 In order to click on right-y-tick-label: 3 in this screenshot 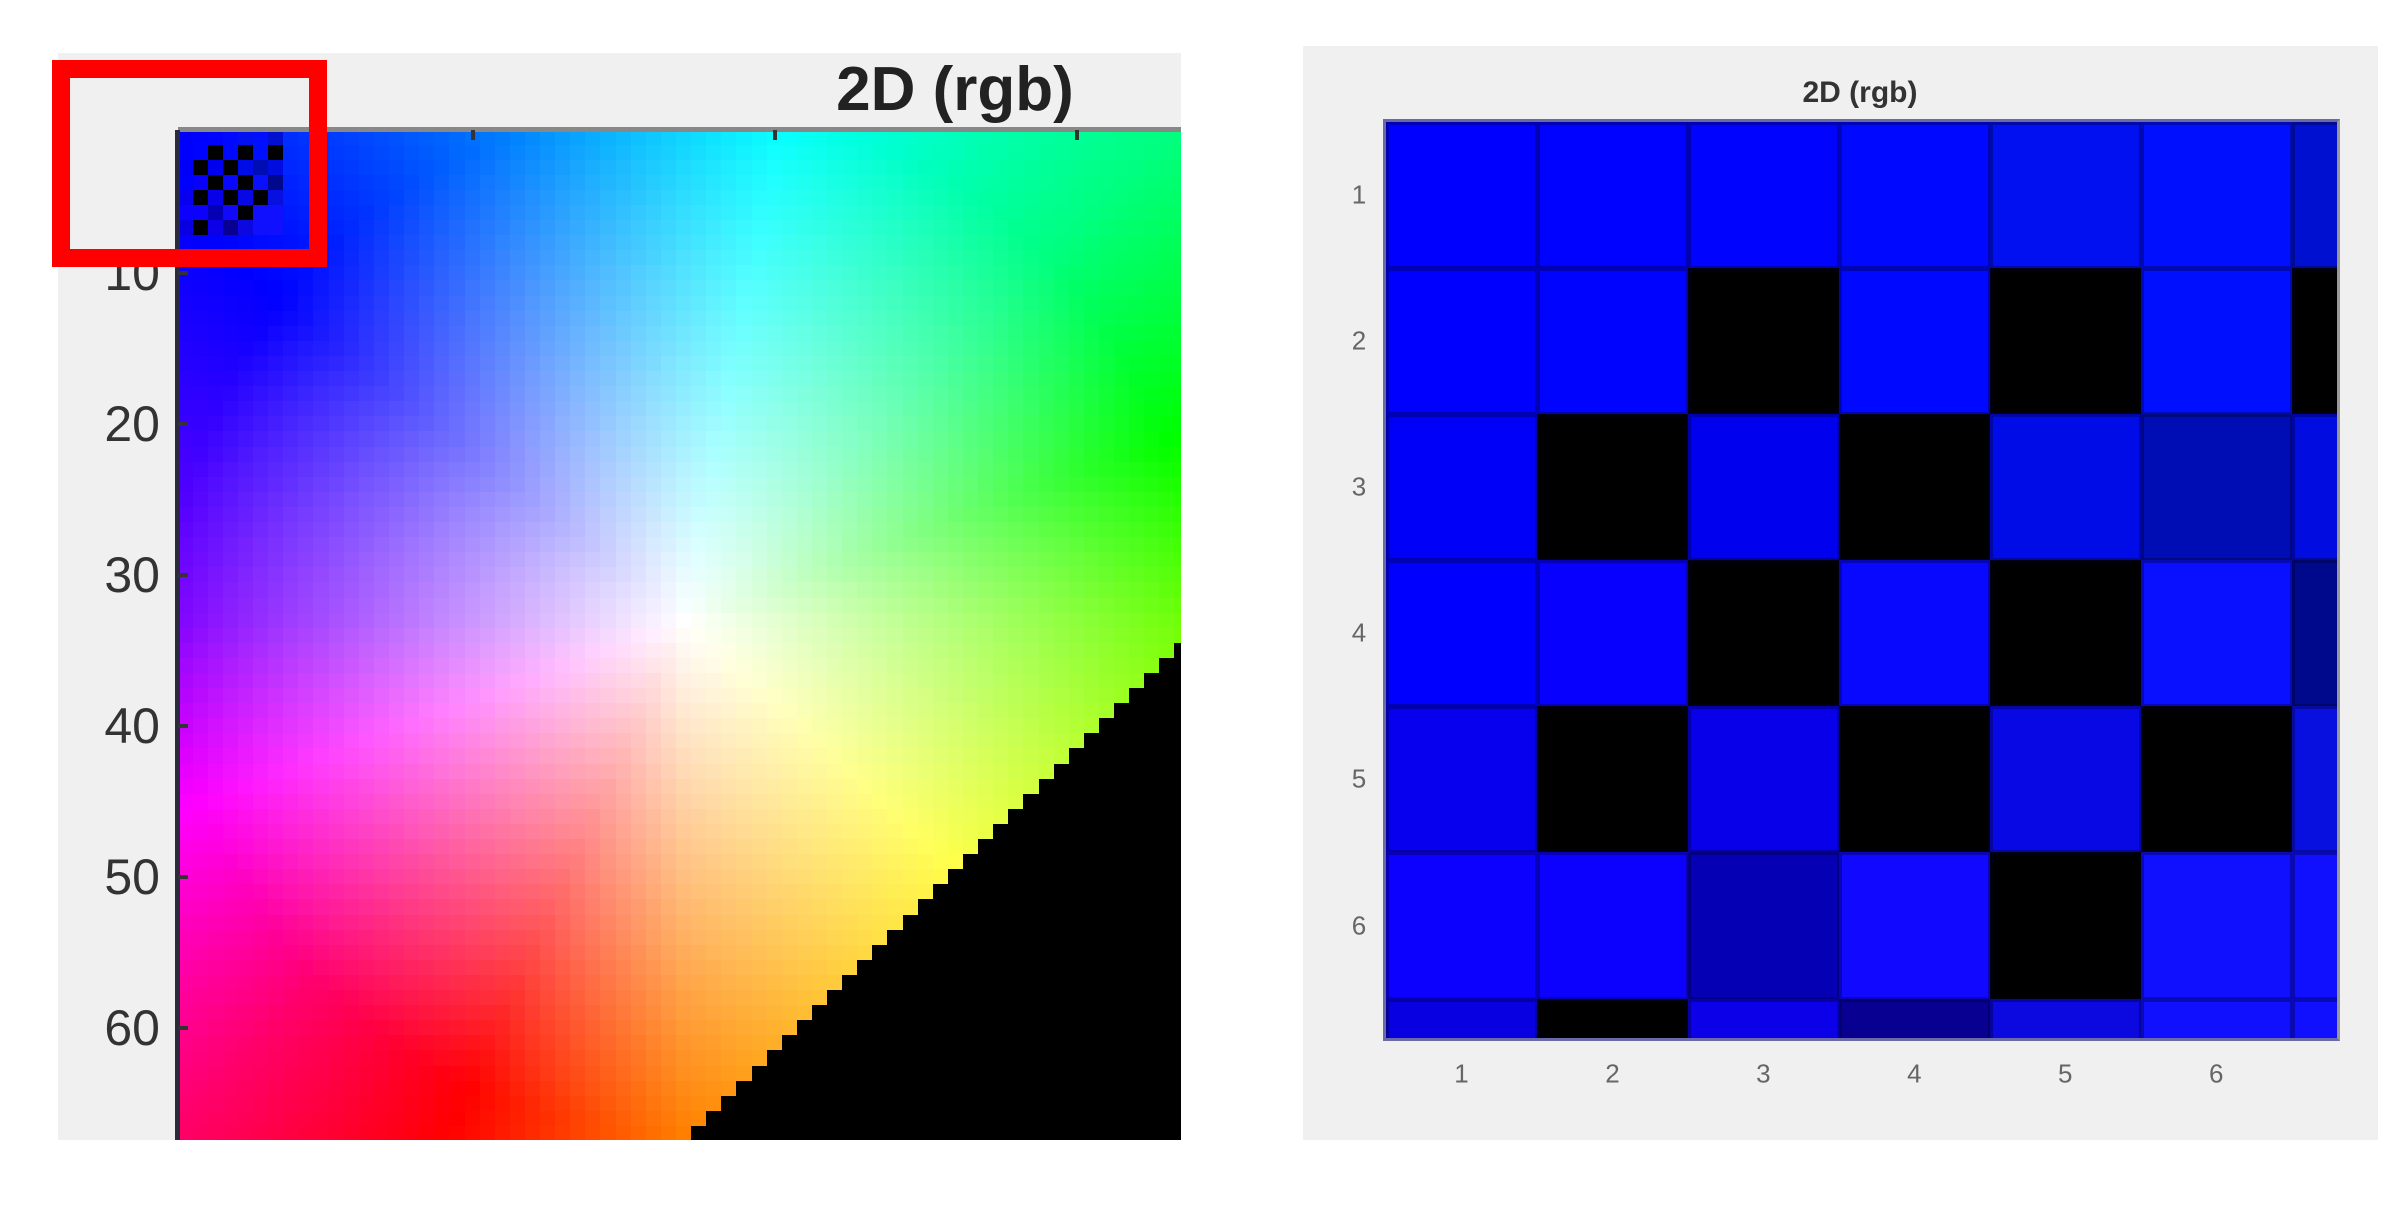, I will do `click(1359, 486)`.